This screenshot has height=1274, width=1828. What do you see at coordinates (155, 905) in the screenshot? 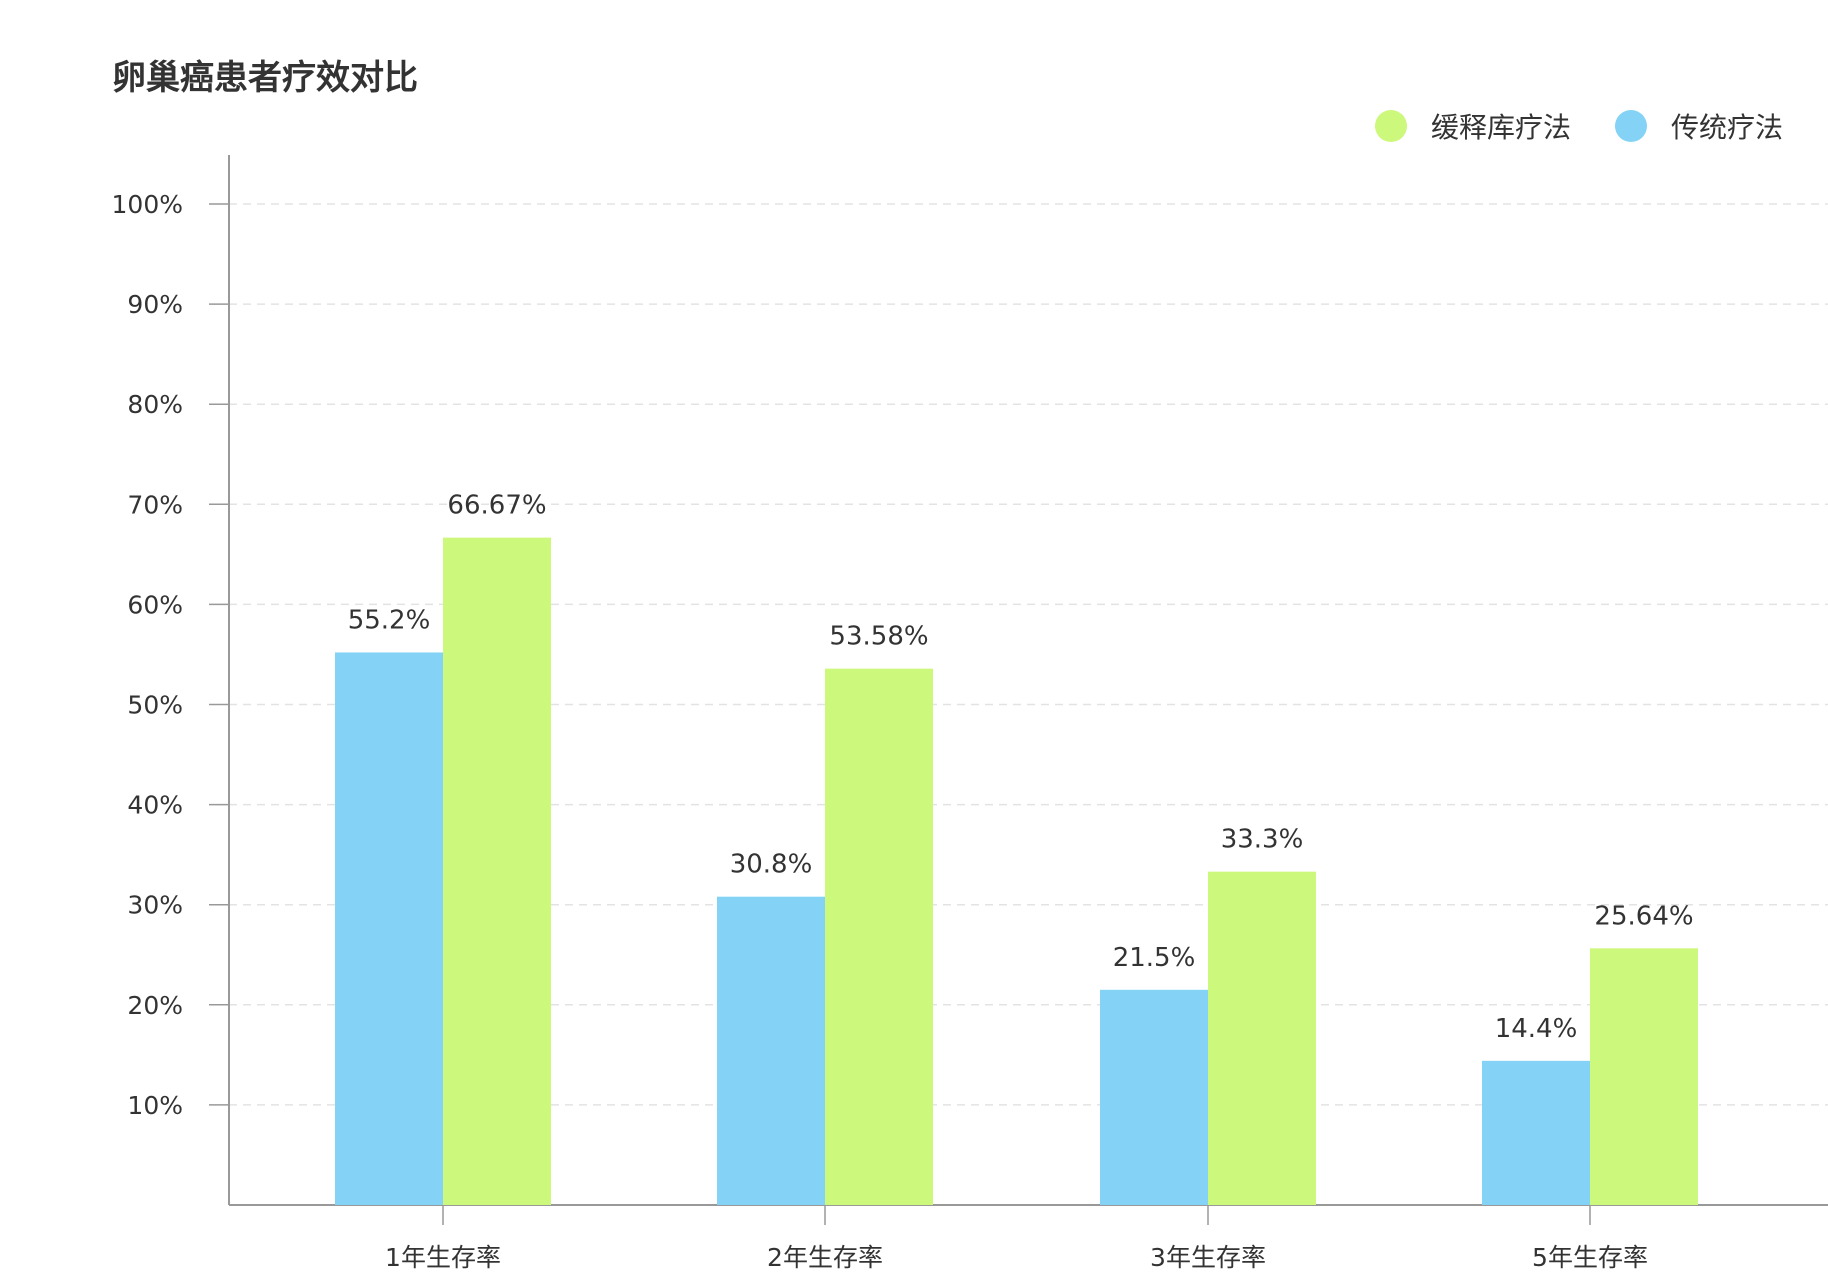
I see `y-tick-label: 30%` at bounding box center [155, 905].